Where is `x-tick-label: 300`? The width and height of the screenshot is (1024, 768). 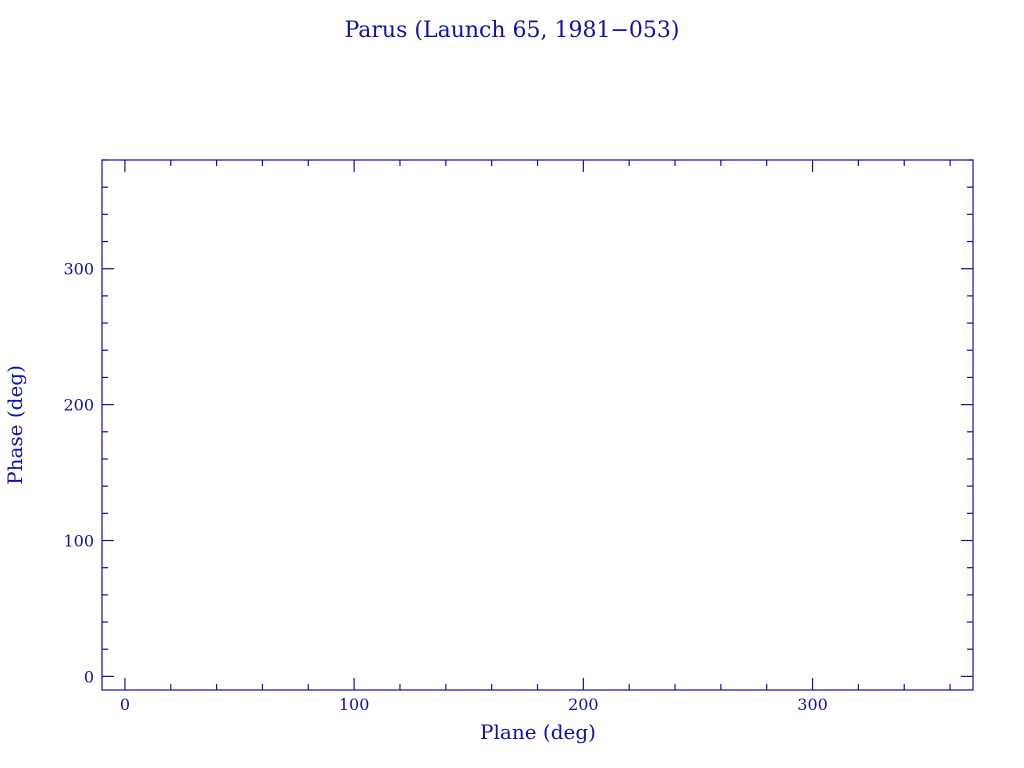
x-tick-label: 300 is located at coordinates (812, 704).